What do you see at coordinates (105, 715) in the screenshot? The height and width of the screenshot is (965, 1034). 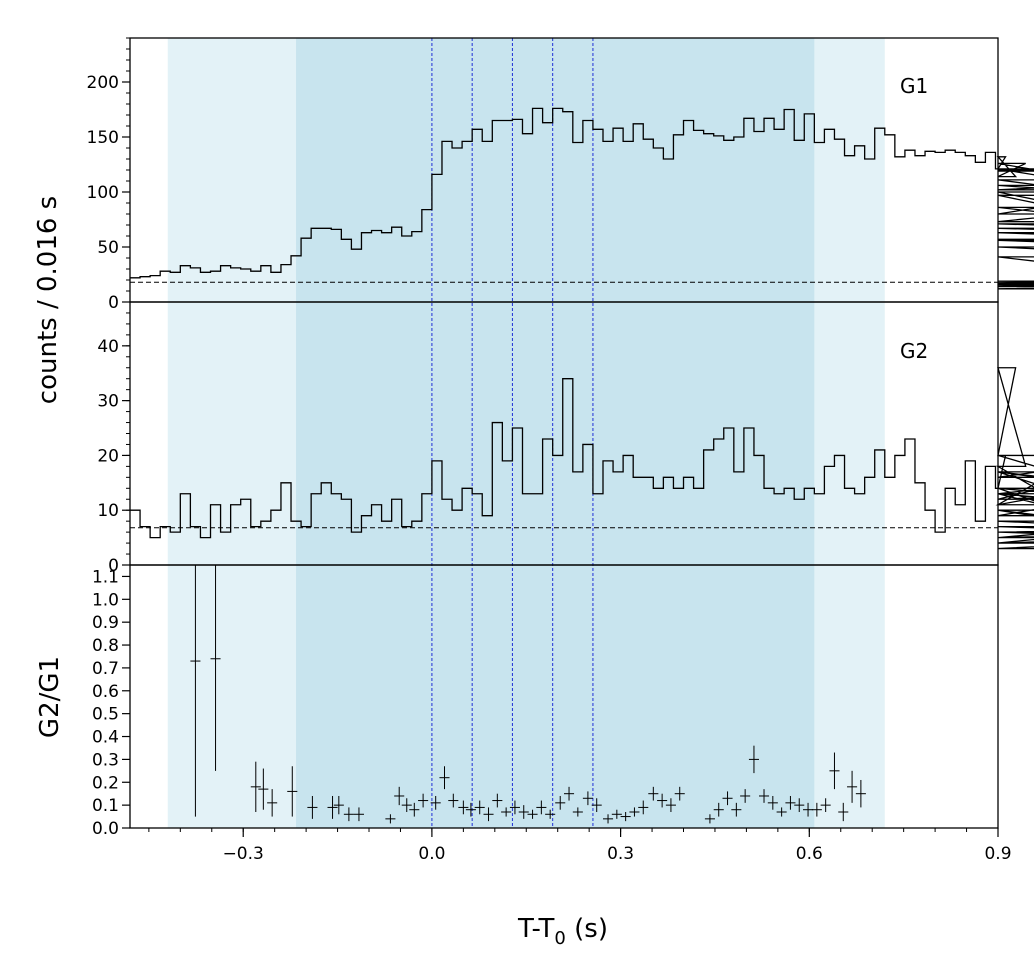 I see `y-tick-label-ratio: 0.5` at bounding box center [105, 715].